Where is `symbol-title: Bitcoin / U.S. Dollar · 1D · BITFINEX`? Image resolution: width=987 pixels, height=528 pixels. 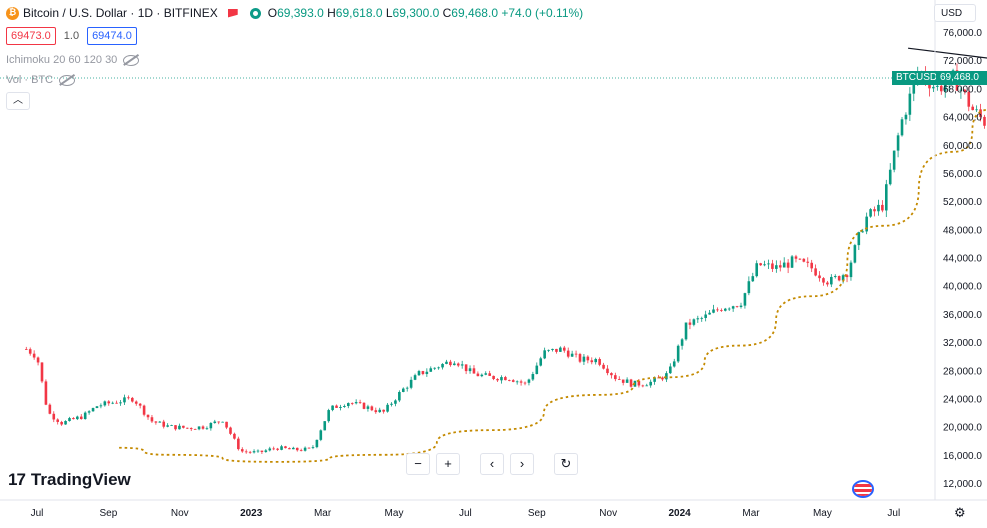
symbol-title: Bitcoin / U.S. Dollar · 1D · BITFINEX is located at coordinates (120, 13).